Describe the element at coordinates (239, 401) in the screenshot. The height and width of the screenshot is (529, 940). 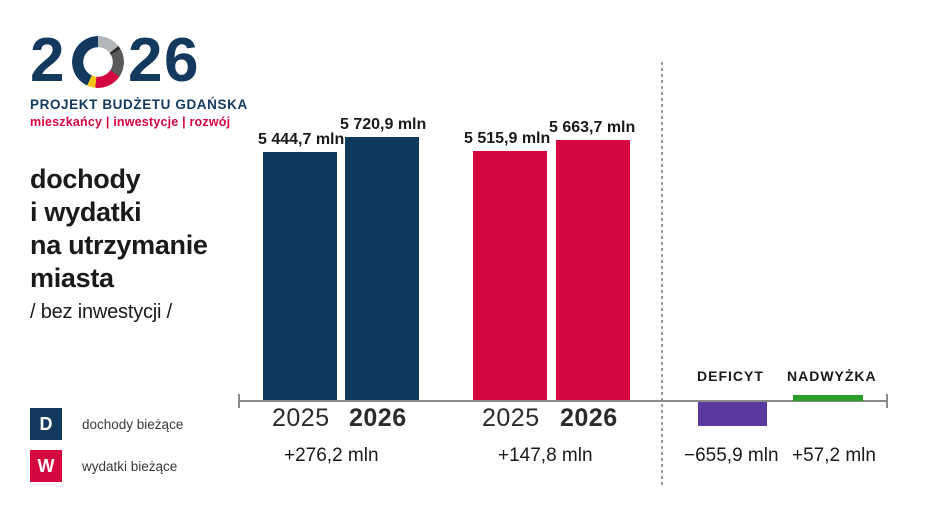
I see `axis-tick-left` at that location.